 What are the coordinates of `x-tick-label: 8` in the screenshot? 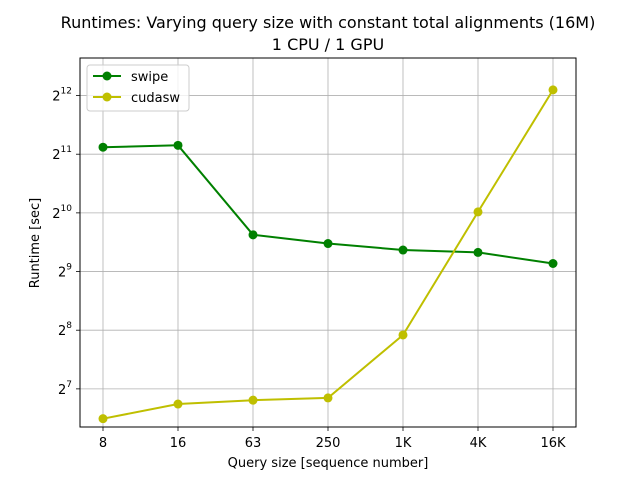 It's located at (103, 443).